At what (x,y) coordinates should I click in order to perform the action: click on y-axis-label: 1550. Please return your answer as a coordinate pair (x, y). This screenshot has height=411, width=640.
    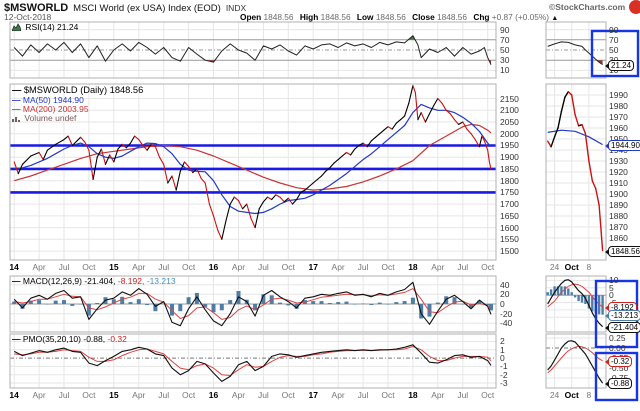
    Looking at the image, I should click on (509, 239).